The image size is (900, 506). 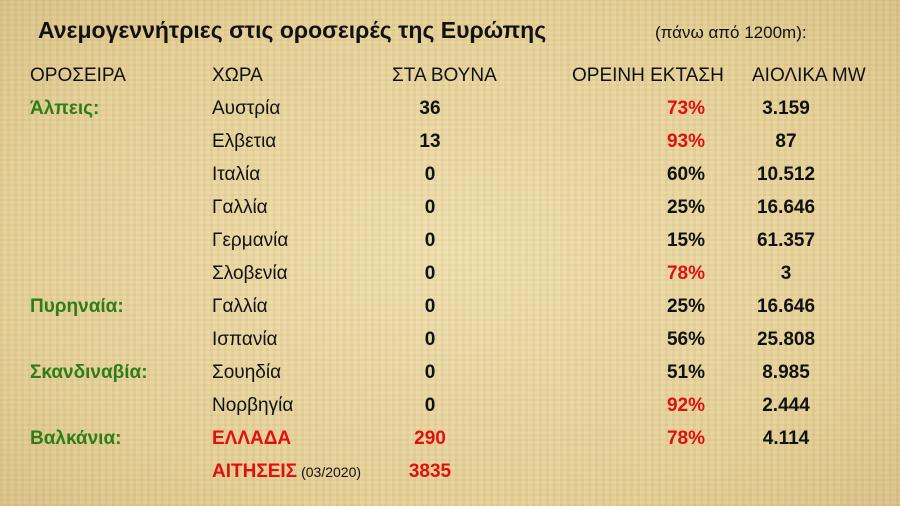 I want to click on mw-cell: 61.357, so click(x=786, y=240).